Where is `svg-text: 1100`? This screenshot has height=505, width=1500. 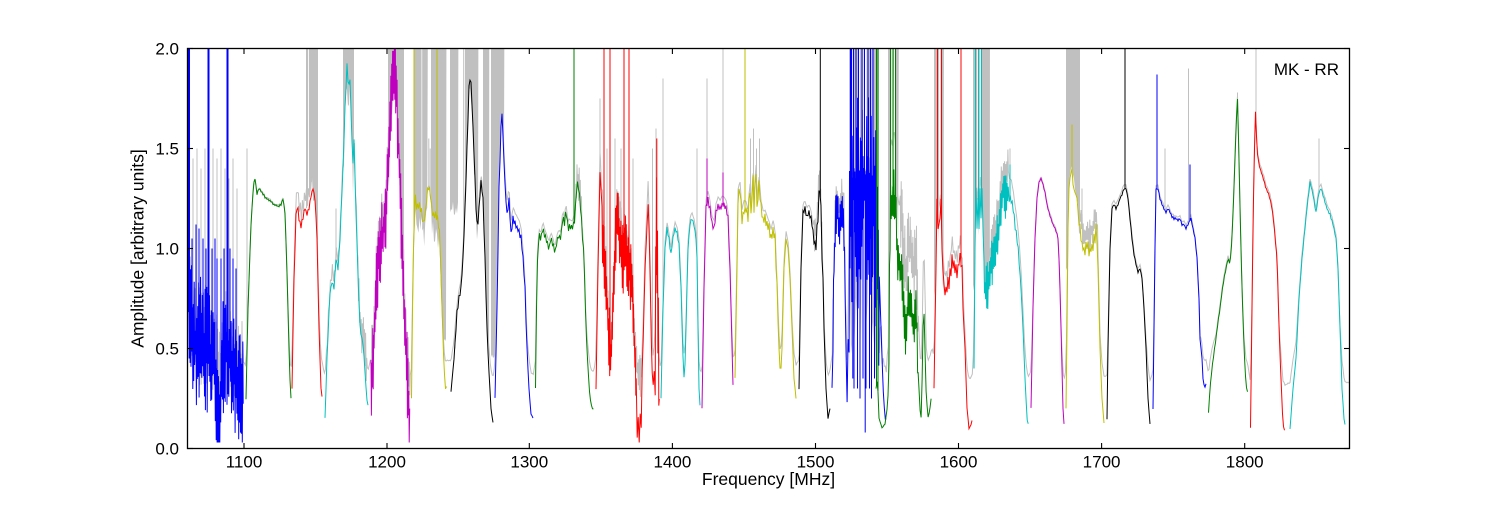 svg-text: 1100 is located at coordinates (244, 462).